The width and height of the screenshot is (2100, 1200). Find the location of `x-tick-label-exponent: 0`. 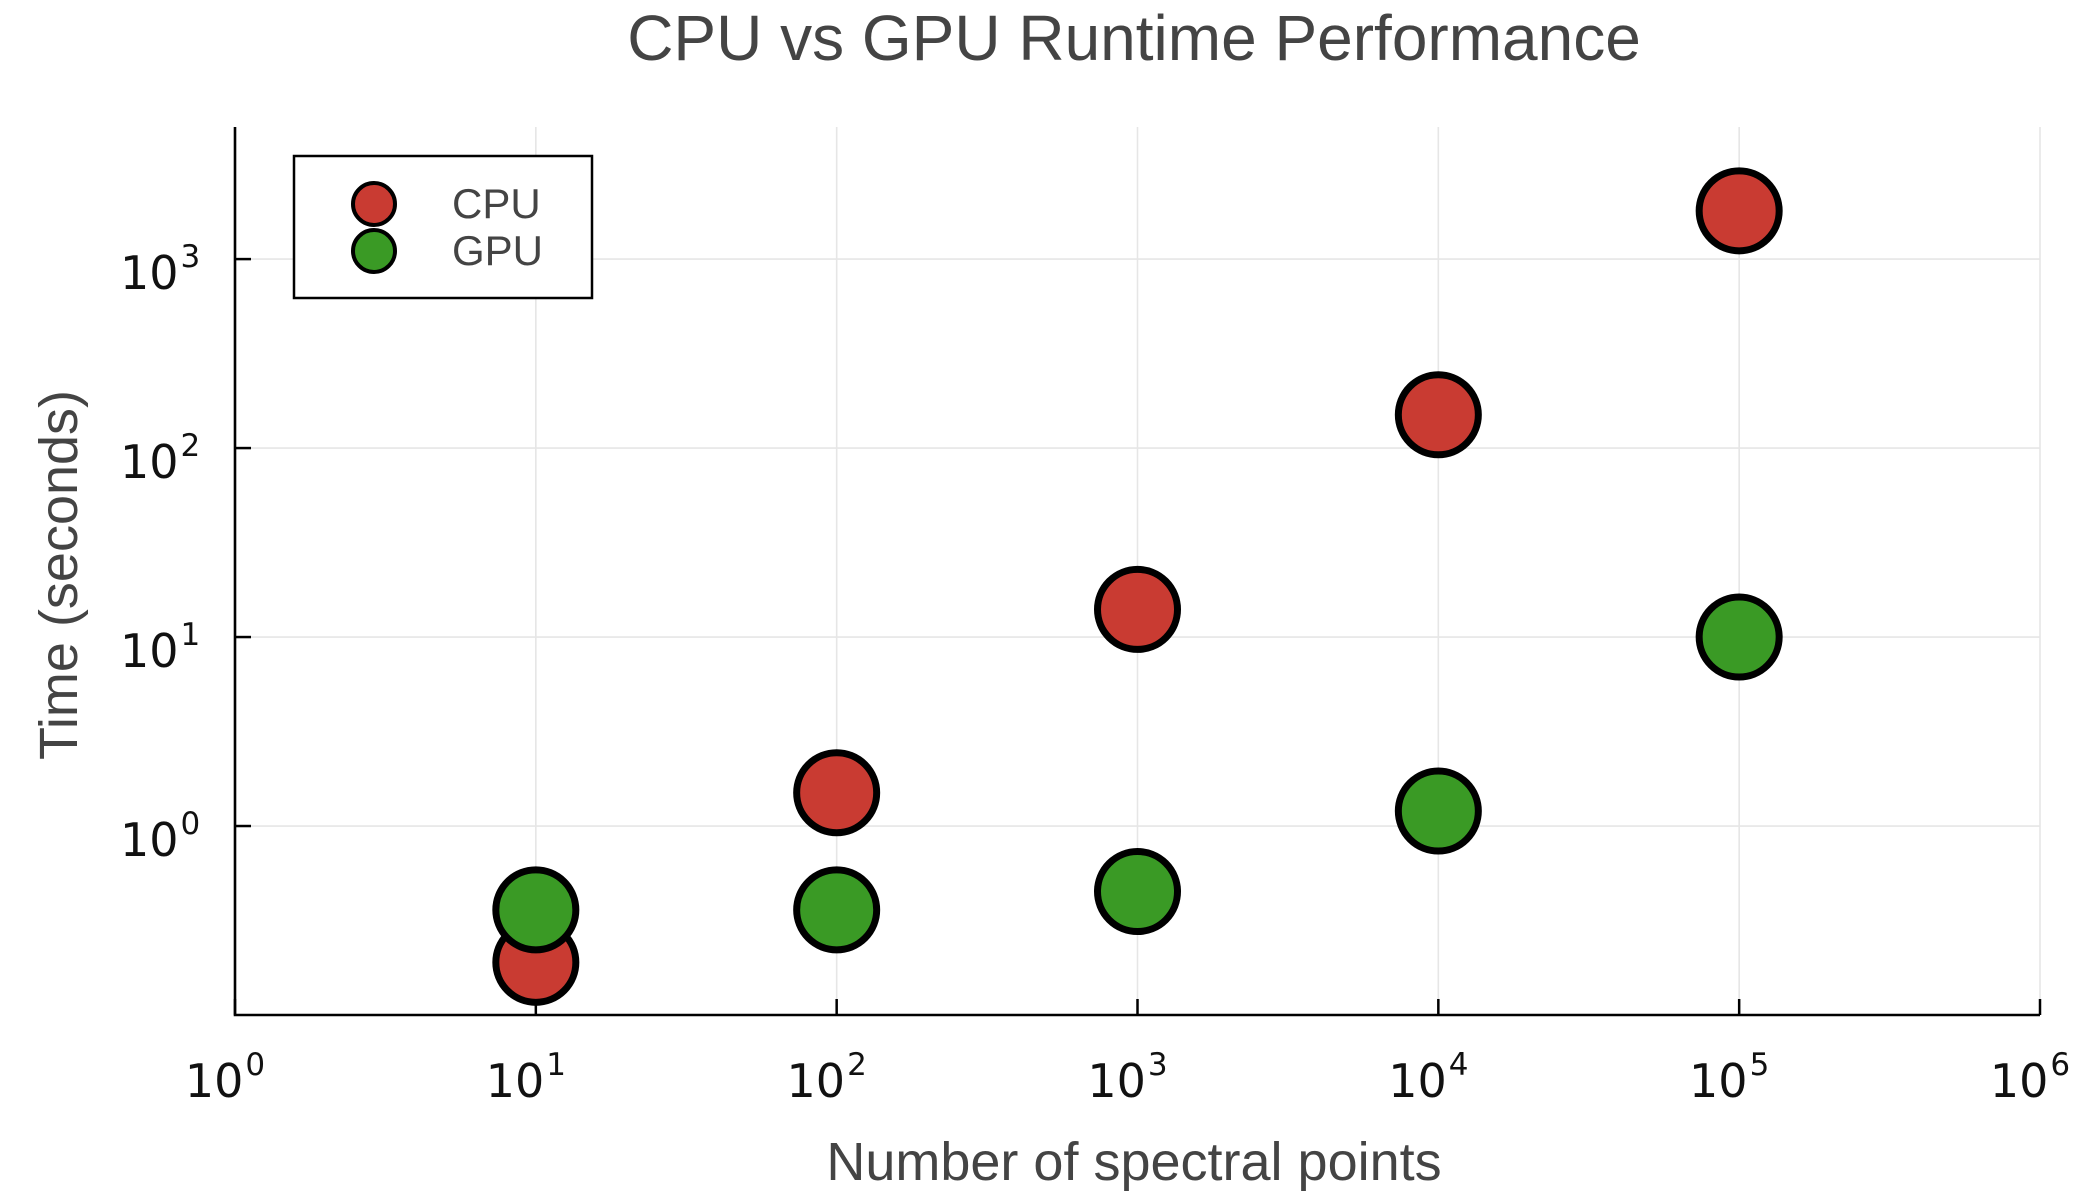

x-tick-label-exponent: 0 is located at coordinates (255, 1065).